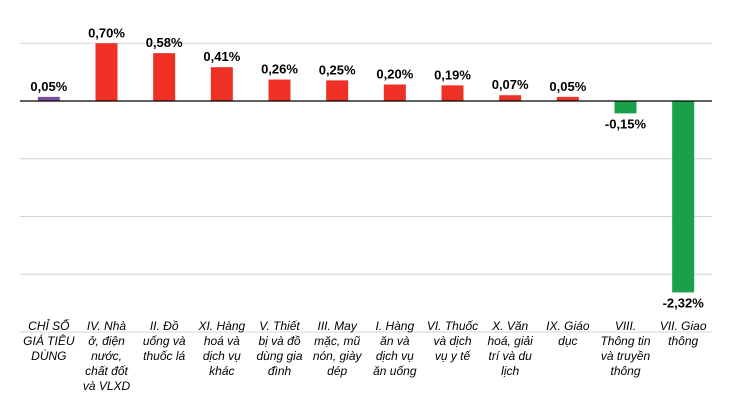 This screenshot has height=402, width=730. What do you see at coordinates (107, 356) in the screenshot?
I see `category-label: IV. Nhà ở, điện nước, chất đốt và VLXD` at bounding box center [107, 356].